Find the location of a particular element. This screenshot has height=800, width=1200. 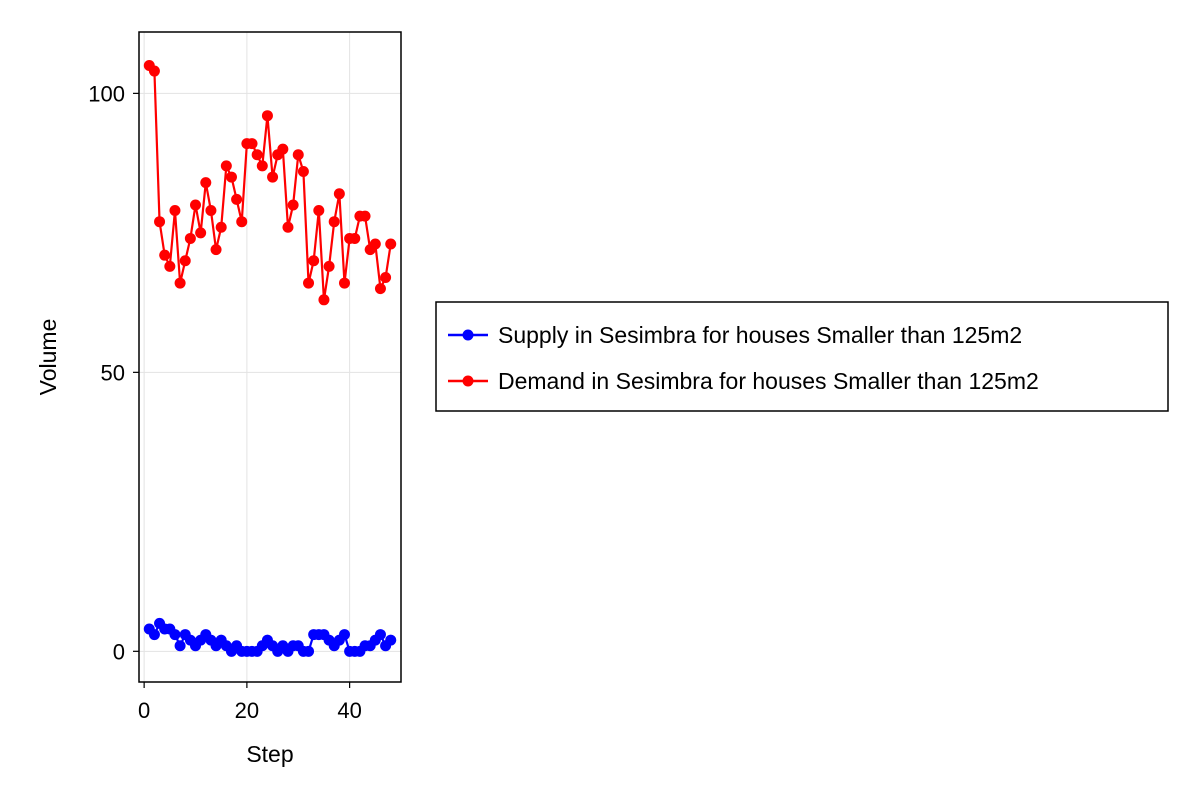

x-tick-label: 0 is located at coordinates (144, 710).